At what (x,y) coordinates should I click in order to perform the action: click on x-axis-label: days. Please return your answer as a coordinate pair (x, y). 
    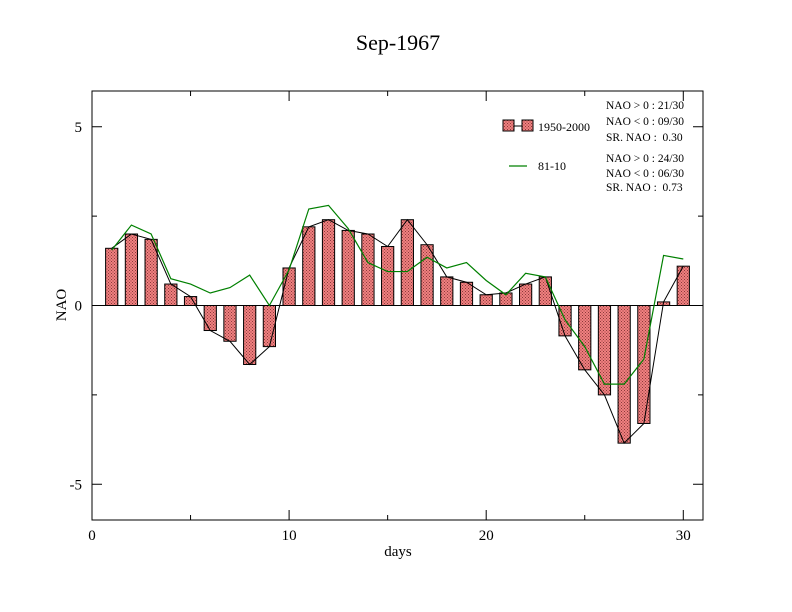
    Looking at the image, I should click on (398, 552).